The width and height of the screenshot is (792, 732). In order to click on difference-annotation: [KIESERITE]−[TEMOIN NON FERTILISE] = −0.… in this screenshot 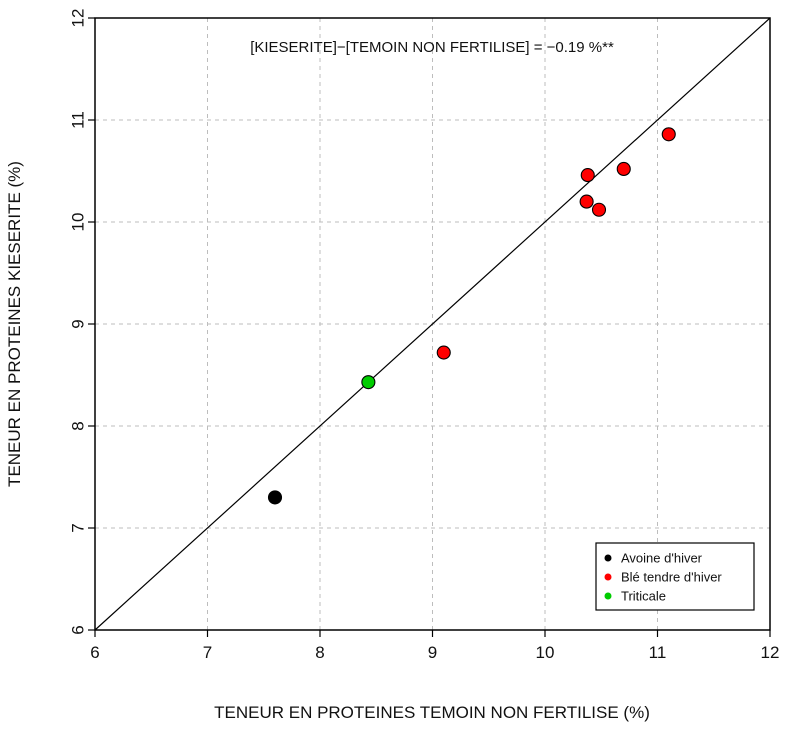, I will do `click(432, 47)`.